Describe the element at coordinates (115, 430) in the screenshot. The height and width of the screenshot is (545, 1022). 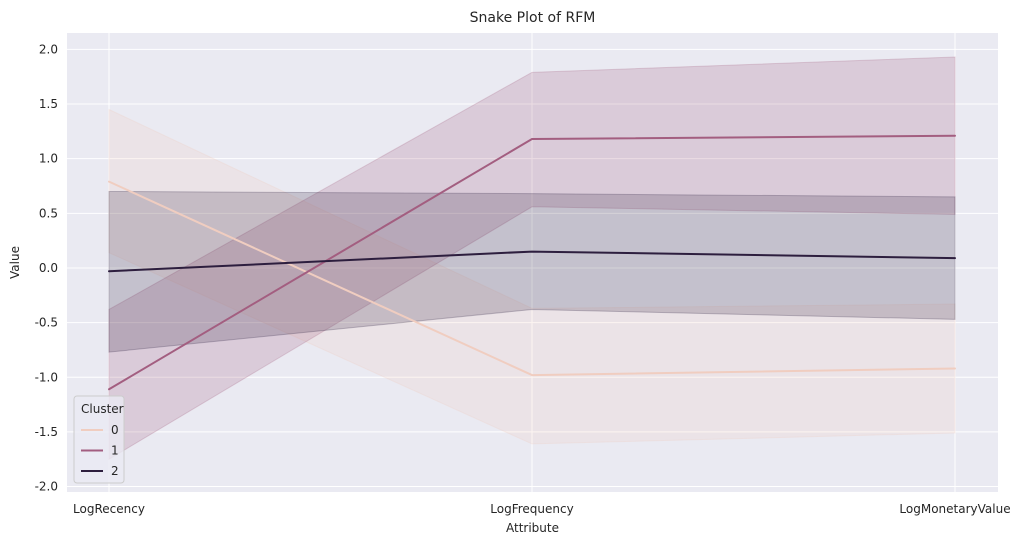
I see `legend-label: 0` at that location.